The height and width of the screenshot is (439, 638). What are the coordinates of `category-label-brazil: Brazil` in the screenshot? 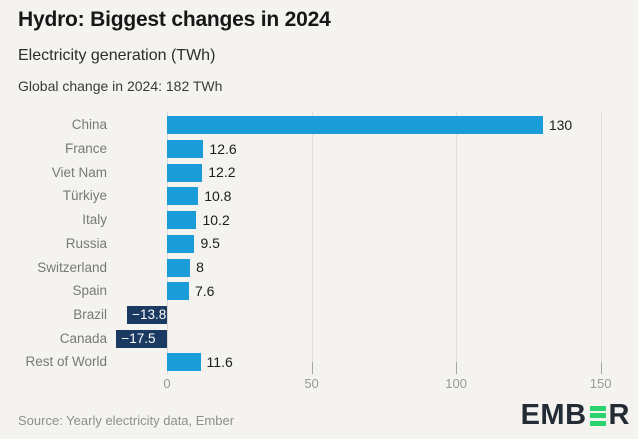 It's located at (90, 314).